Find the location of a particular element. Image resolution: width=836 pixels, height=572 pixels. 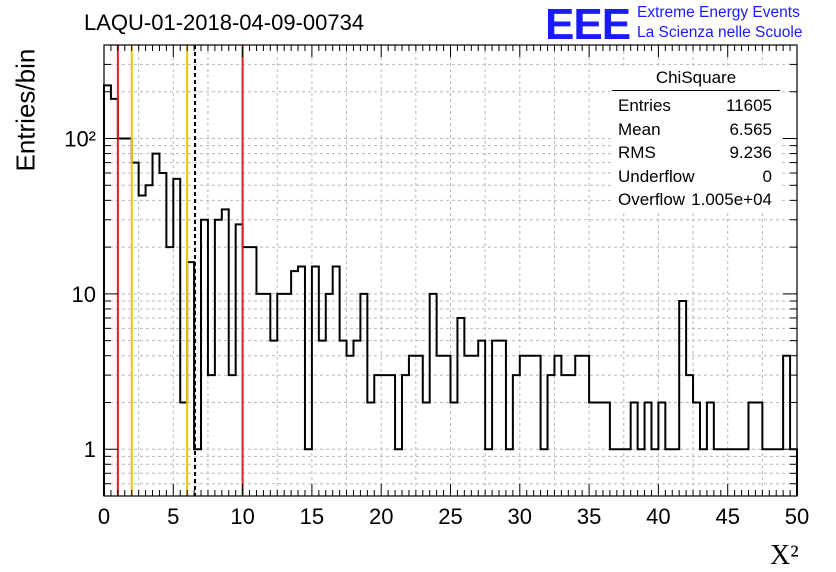

logo-line2: La Scienza nelle Scuole is located at coordinates (720, 32).